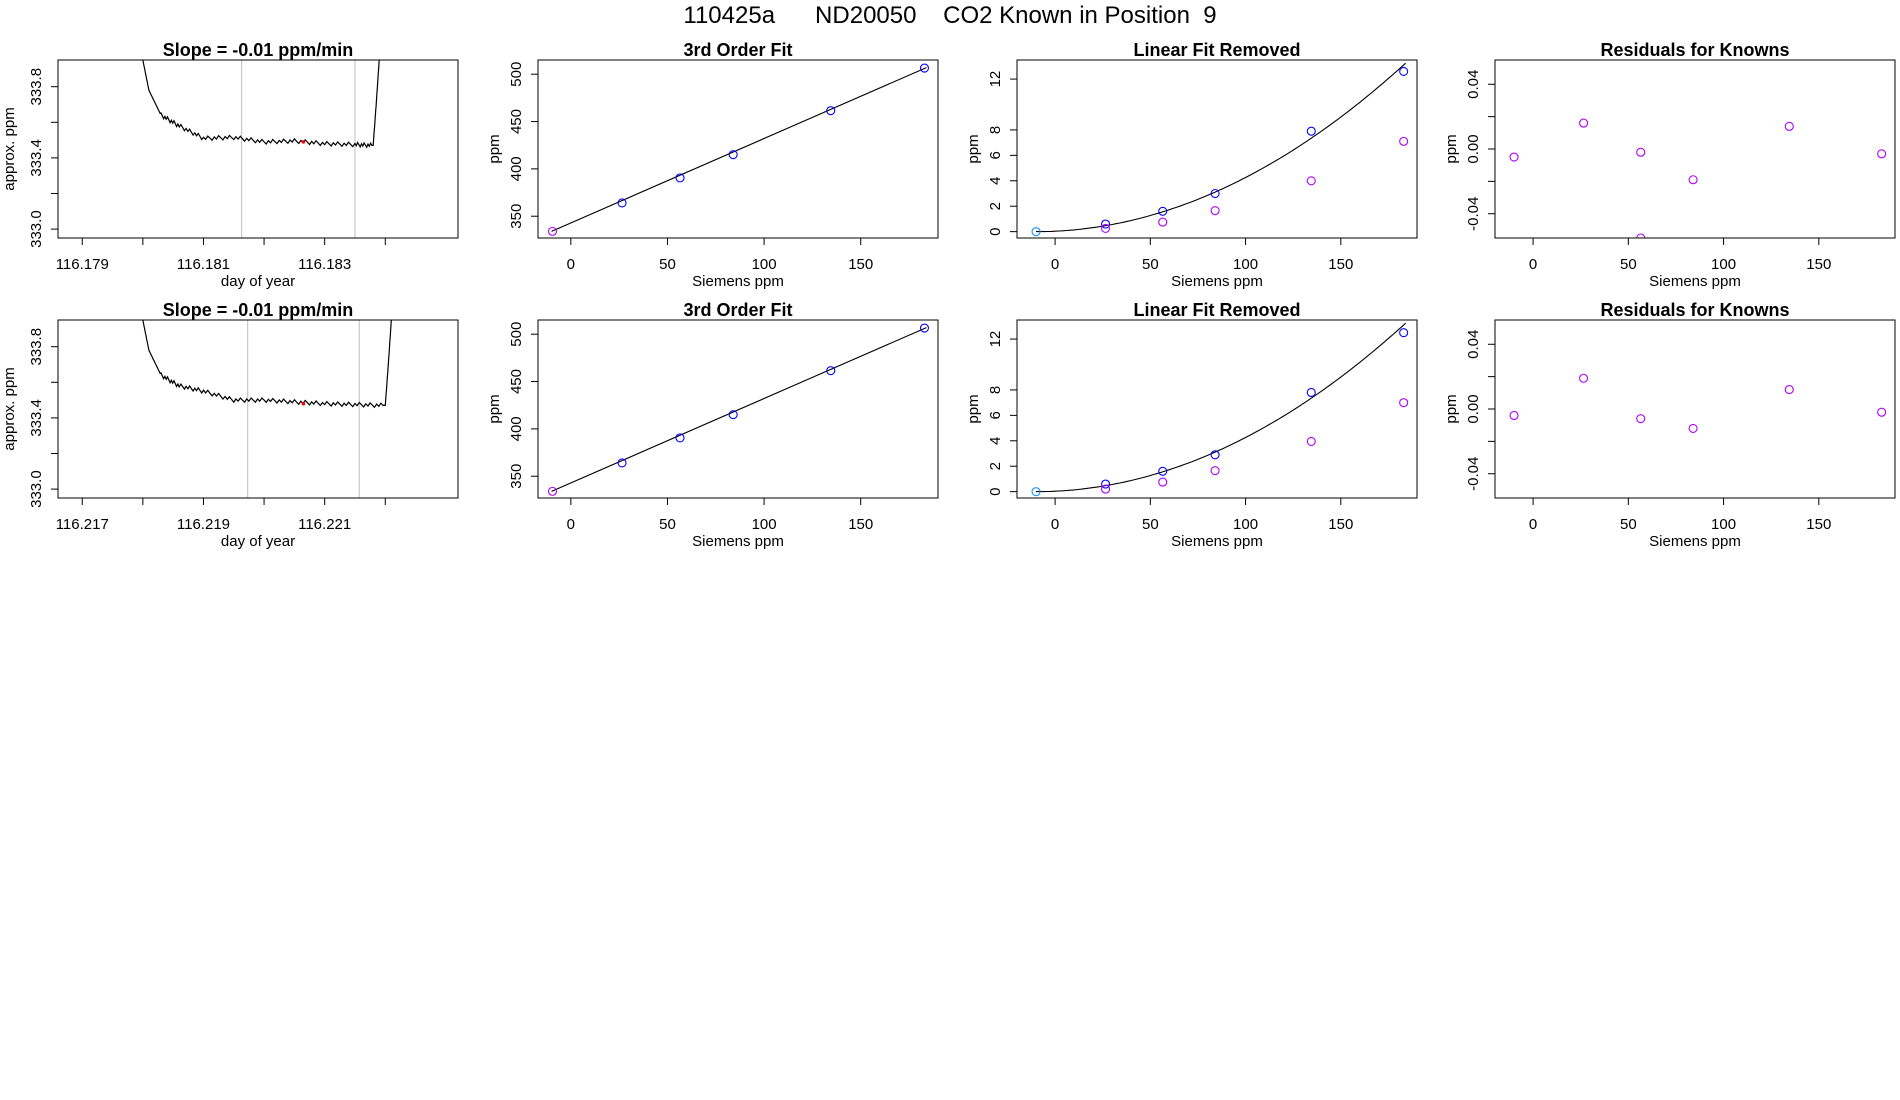 Image resolution: width=1900 pixels, height=1100 pixels. What do you see at coordinates (995, 441) in the screenshot?
I see `y-tick-label: 4` at bounding box center [995, 441].